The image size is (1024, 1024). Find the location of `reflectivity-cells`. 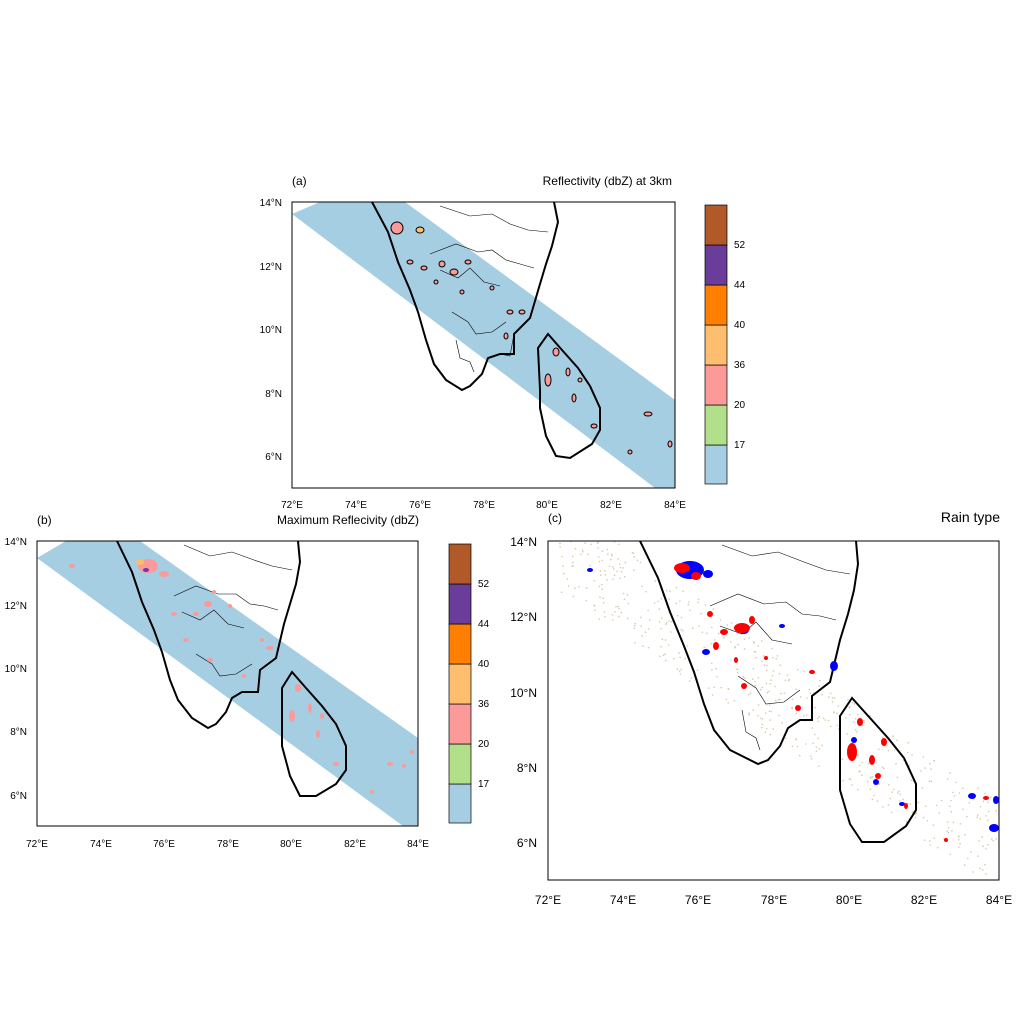

reflectivity-cells is located at coordinates (531, 338).